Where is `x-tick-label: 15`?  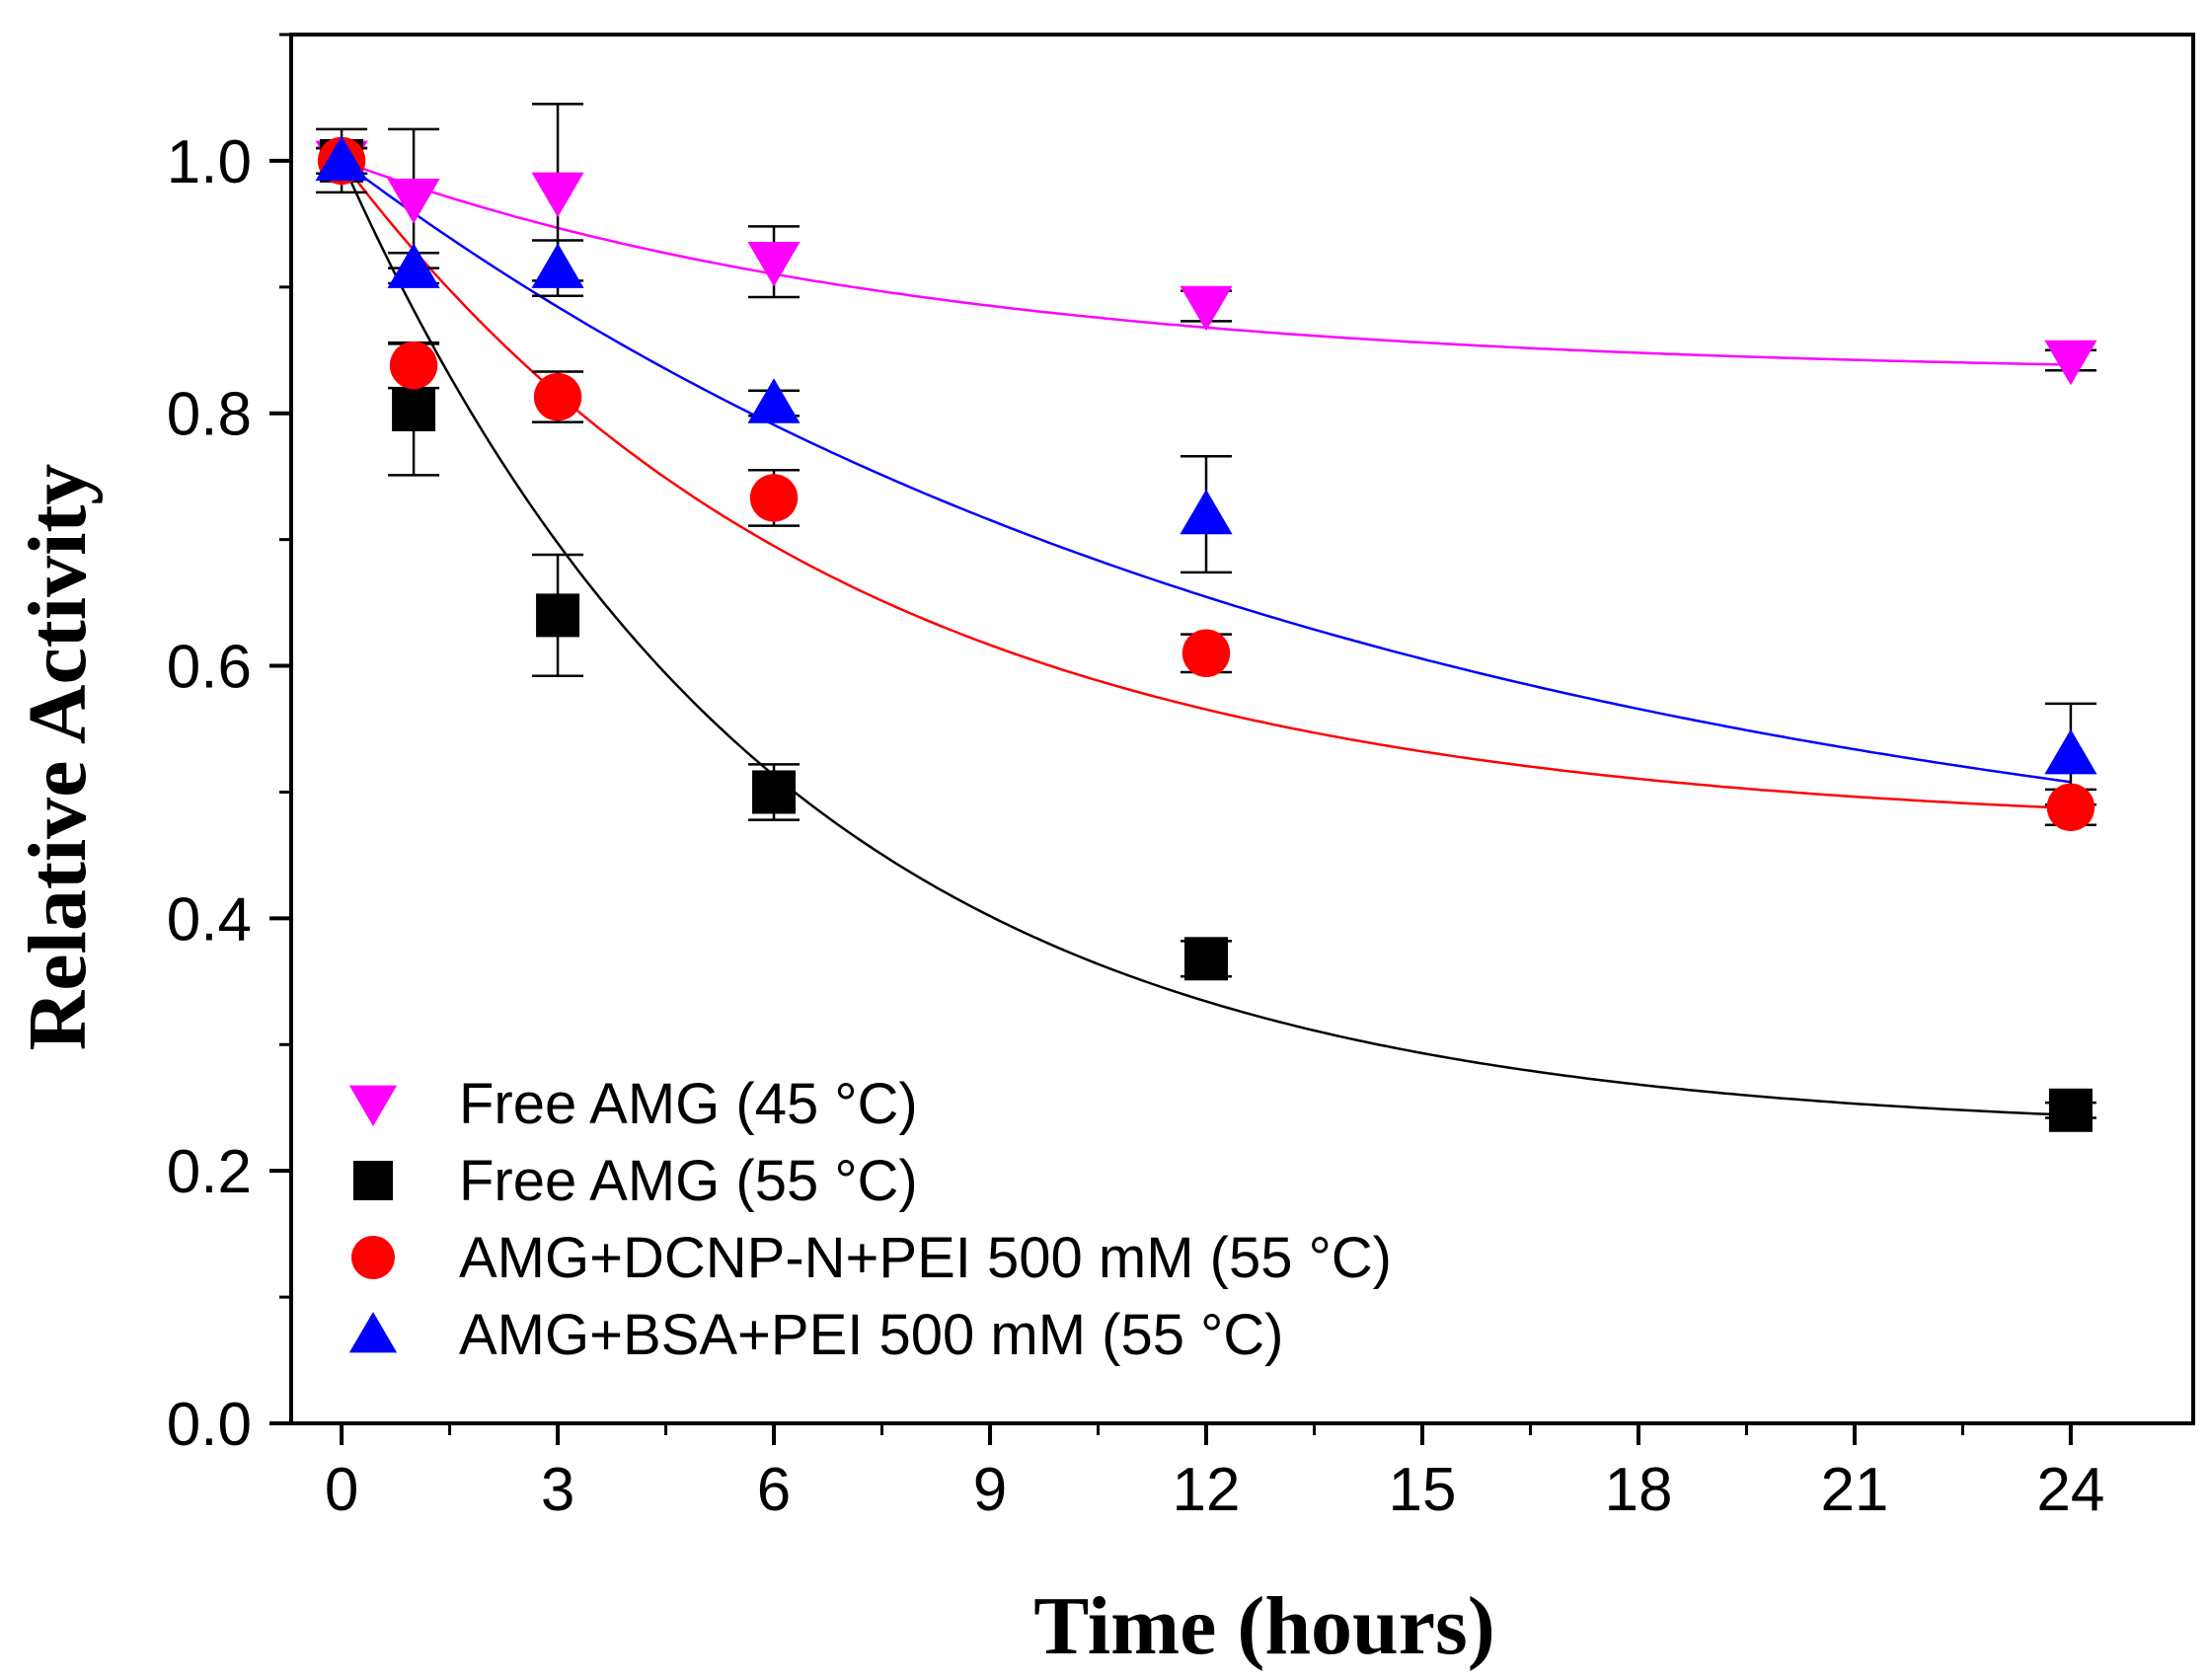
x-tick-label: 15 is located at coordinates (1422, 1490).